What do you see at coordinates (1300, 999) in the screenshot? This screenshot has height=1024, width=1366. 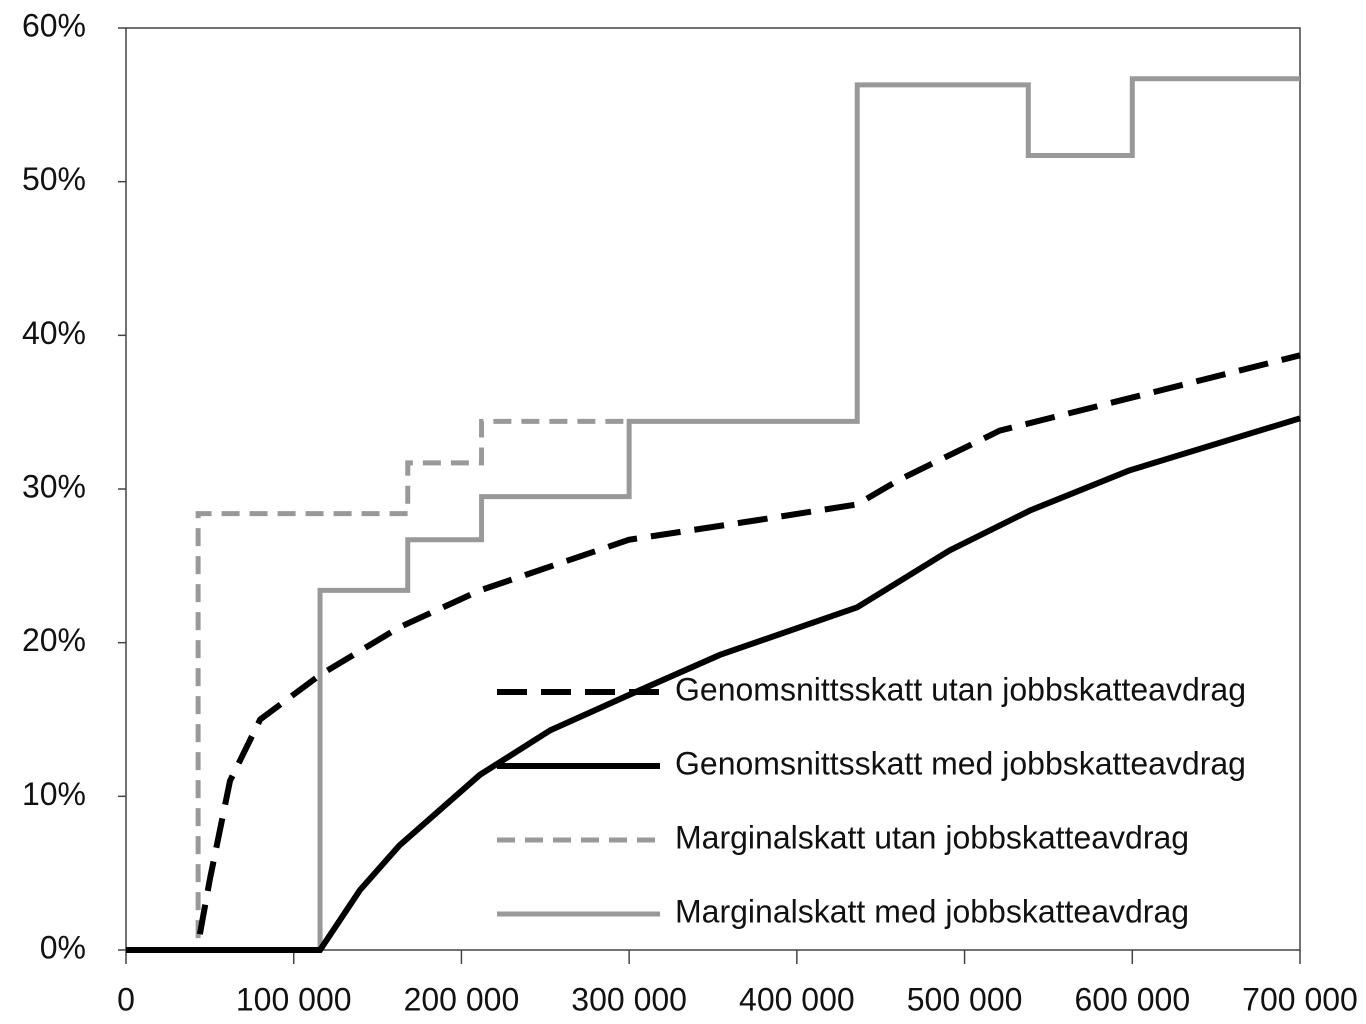 I see `x-tick-label: 700 000` at bounding box center [1300, 999].